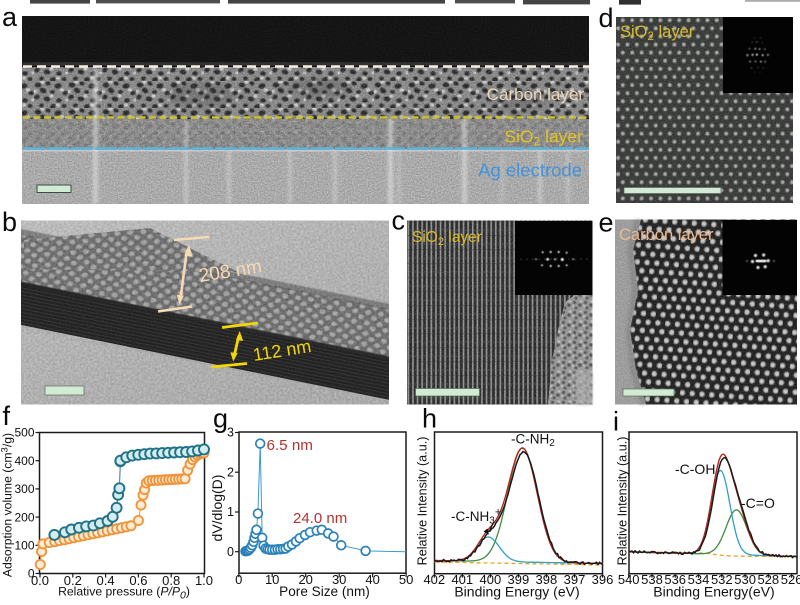  Describe the element at coordinates (217, 508) in the screenshot. I see `svg-text: dV/dlog(D)` at that location.